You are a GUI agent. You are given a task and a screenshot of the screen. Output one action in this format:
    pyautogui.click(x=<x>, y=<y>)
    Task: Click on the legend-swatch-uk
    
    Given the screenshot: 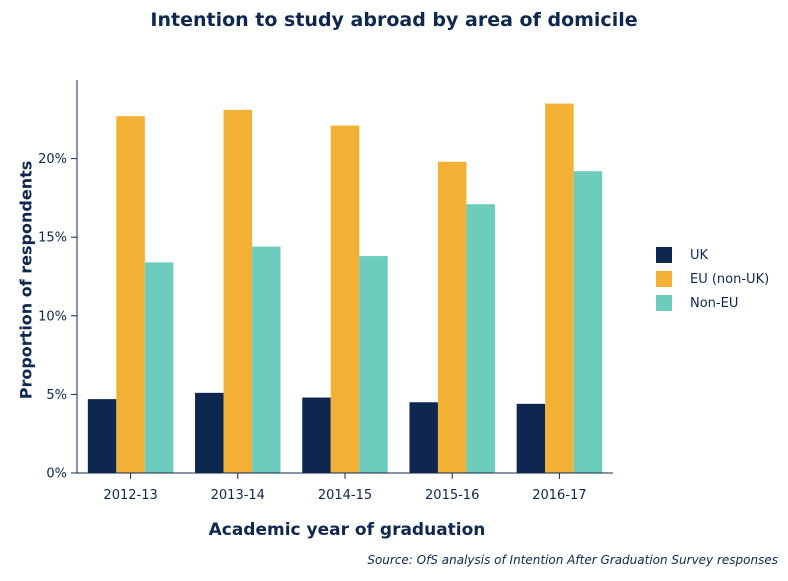 What is the action you would take?
    pyautogui.click(x=664, y=255)
    